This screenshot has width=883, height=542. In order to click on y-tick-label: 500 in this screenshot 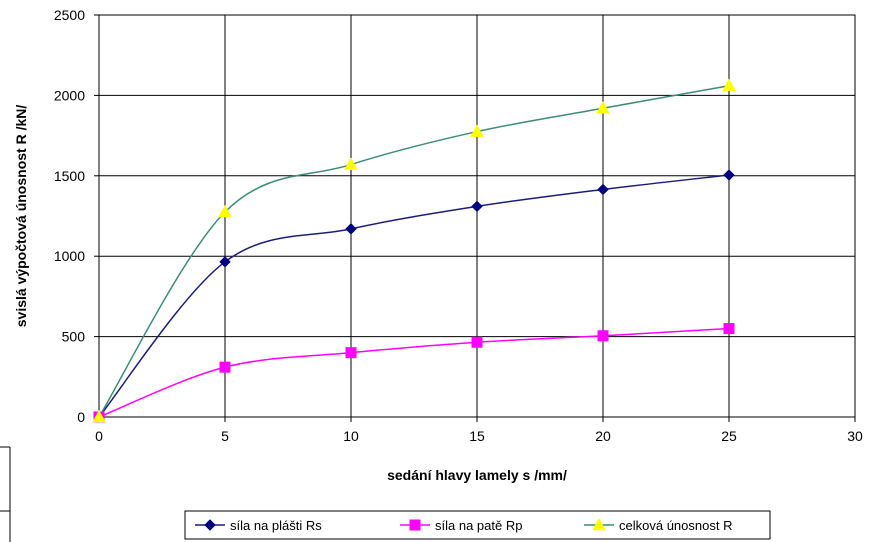, I will do `click(74, 337)`.